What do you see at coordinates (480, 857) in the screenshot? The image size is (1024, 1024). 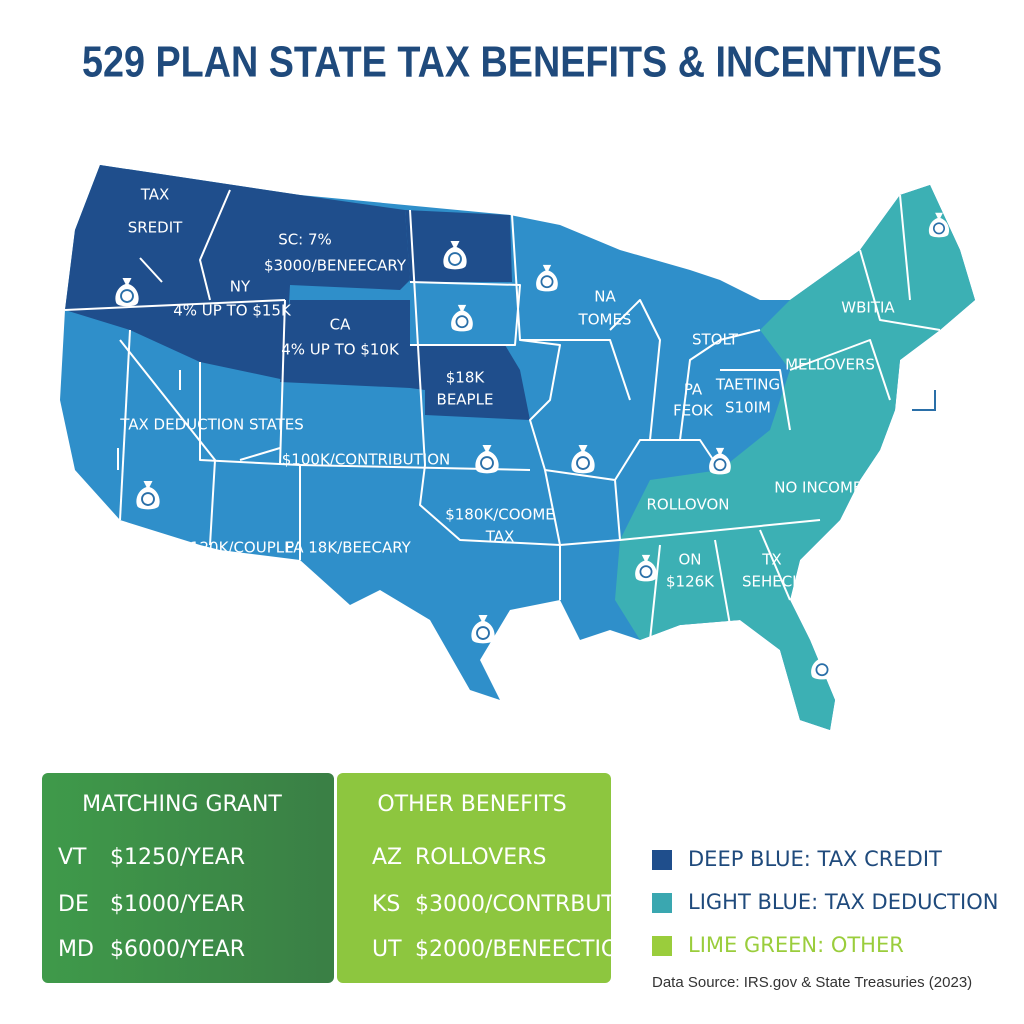 I see `benefit: ROLLOVERS` at bounding box center [480, 857].